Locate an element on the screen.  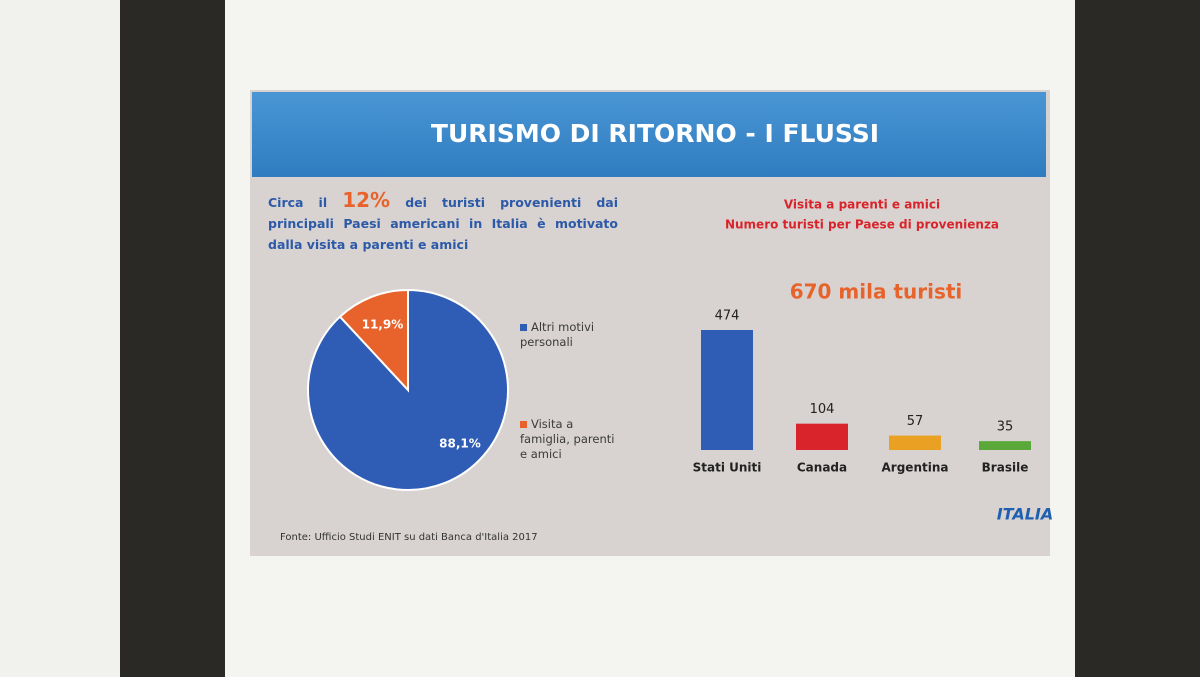
bar-value: 104 is located at coordinates (822, 409).